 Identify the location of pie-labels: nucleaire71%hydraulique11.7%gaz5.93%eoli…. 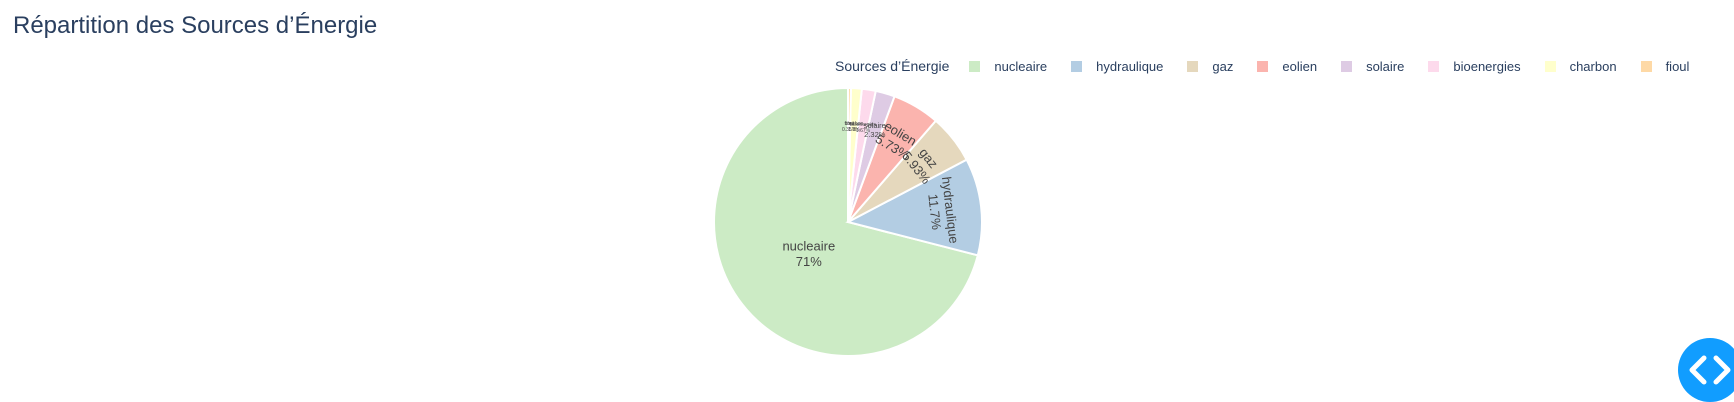
(871, 193).